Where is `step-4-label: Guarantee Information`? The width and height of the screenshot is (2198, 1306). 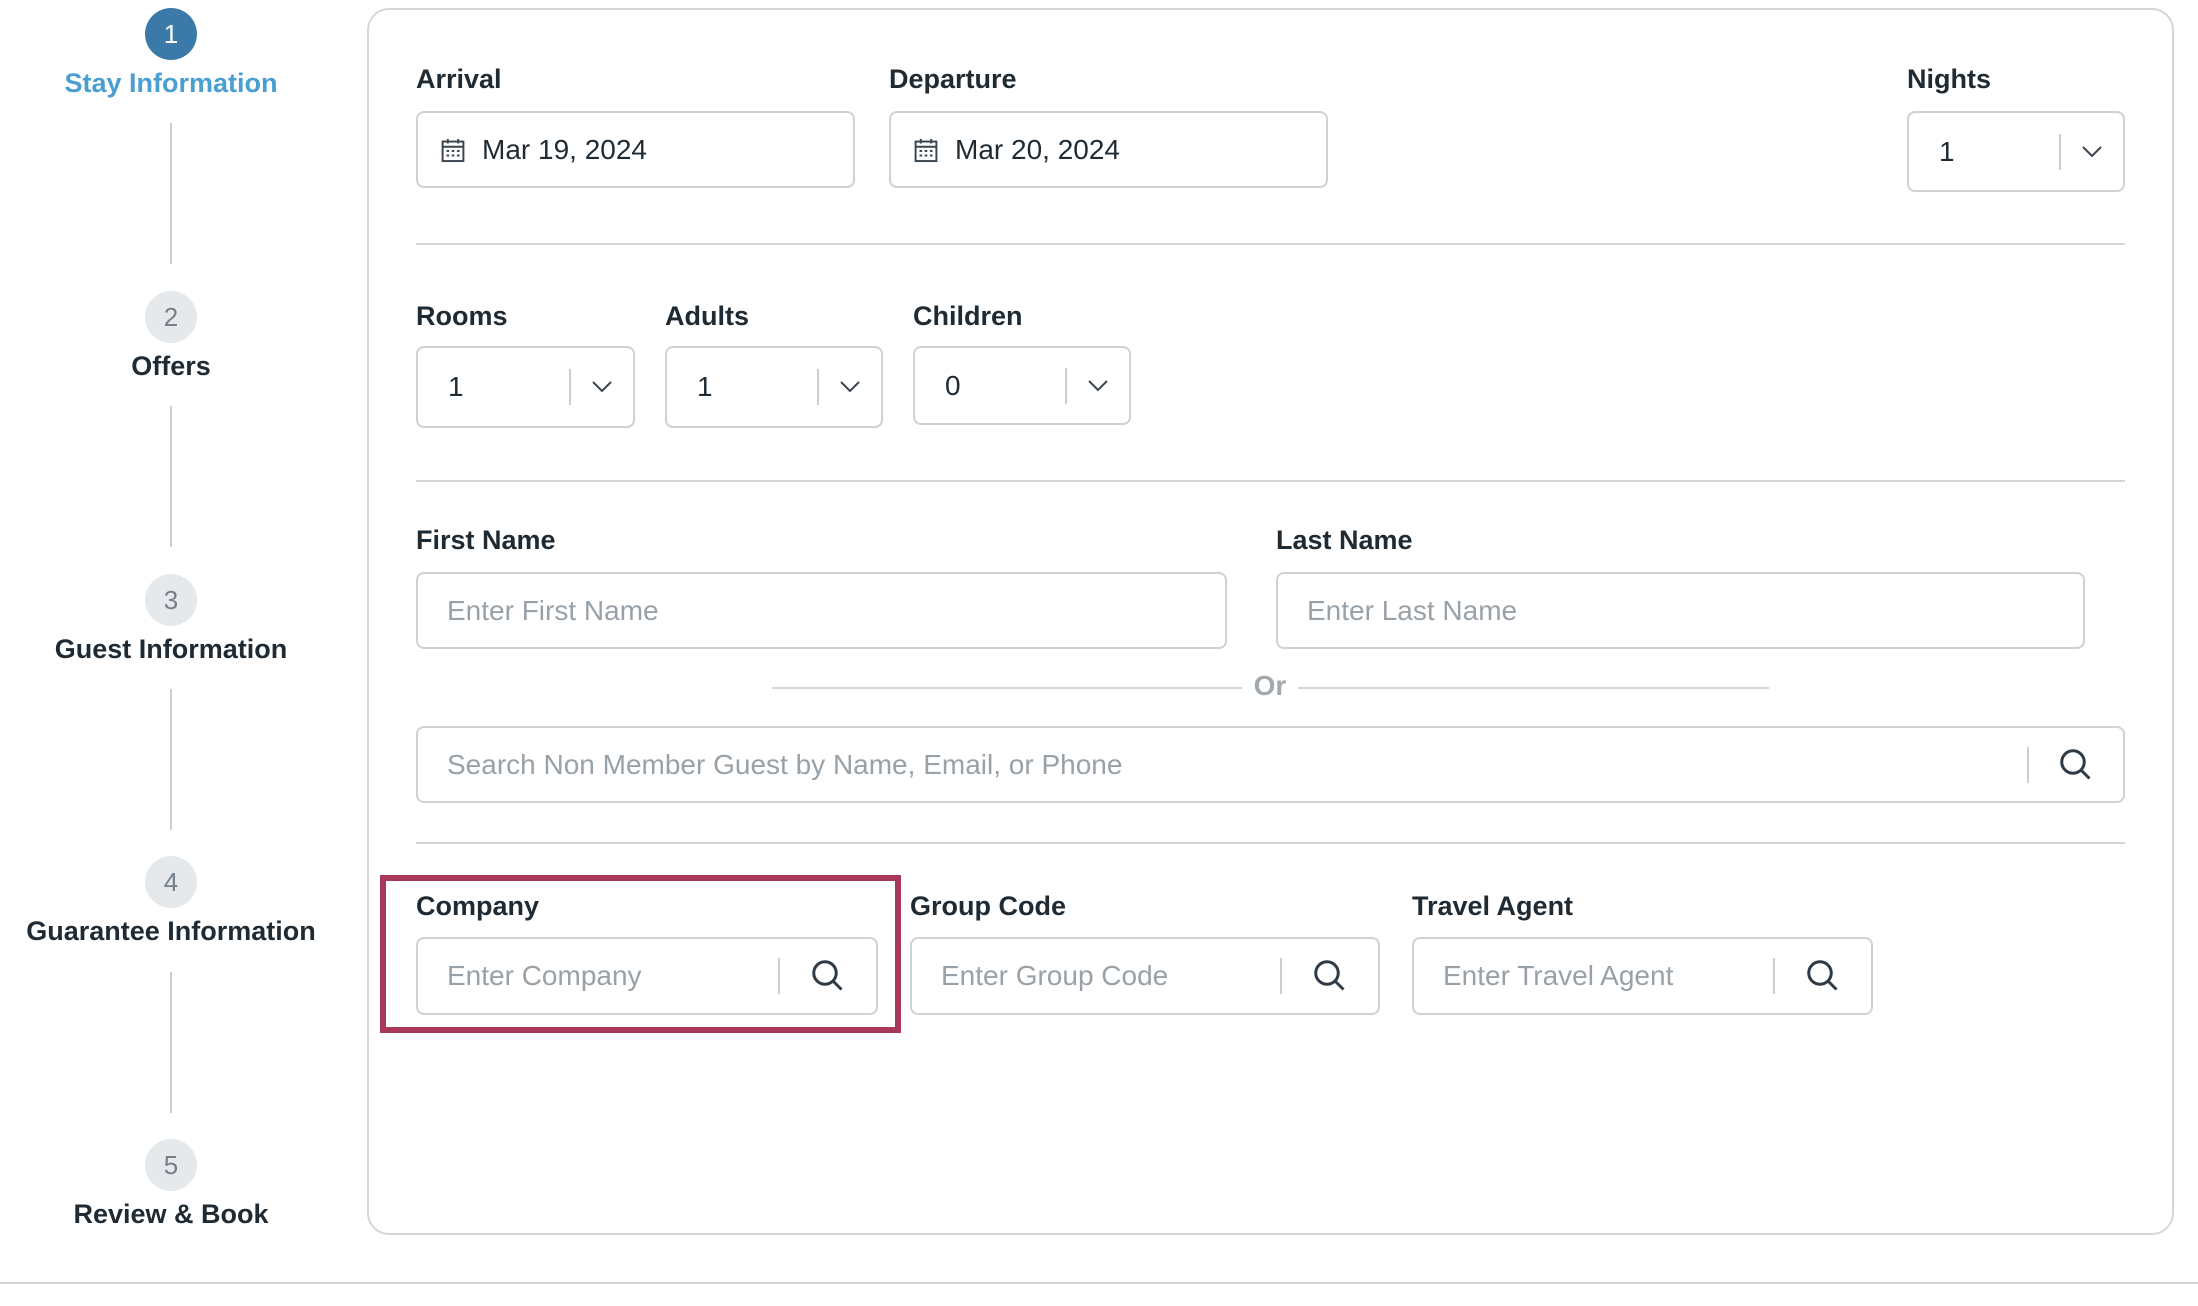 step-4-label: Guarantee Information is located at coordinates (171, 931).